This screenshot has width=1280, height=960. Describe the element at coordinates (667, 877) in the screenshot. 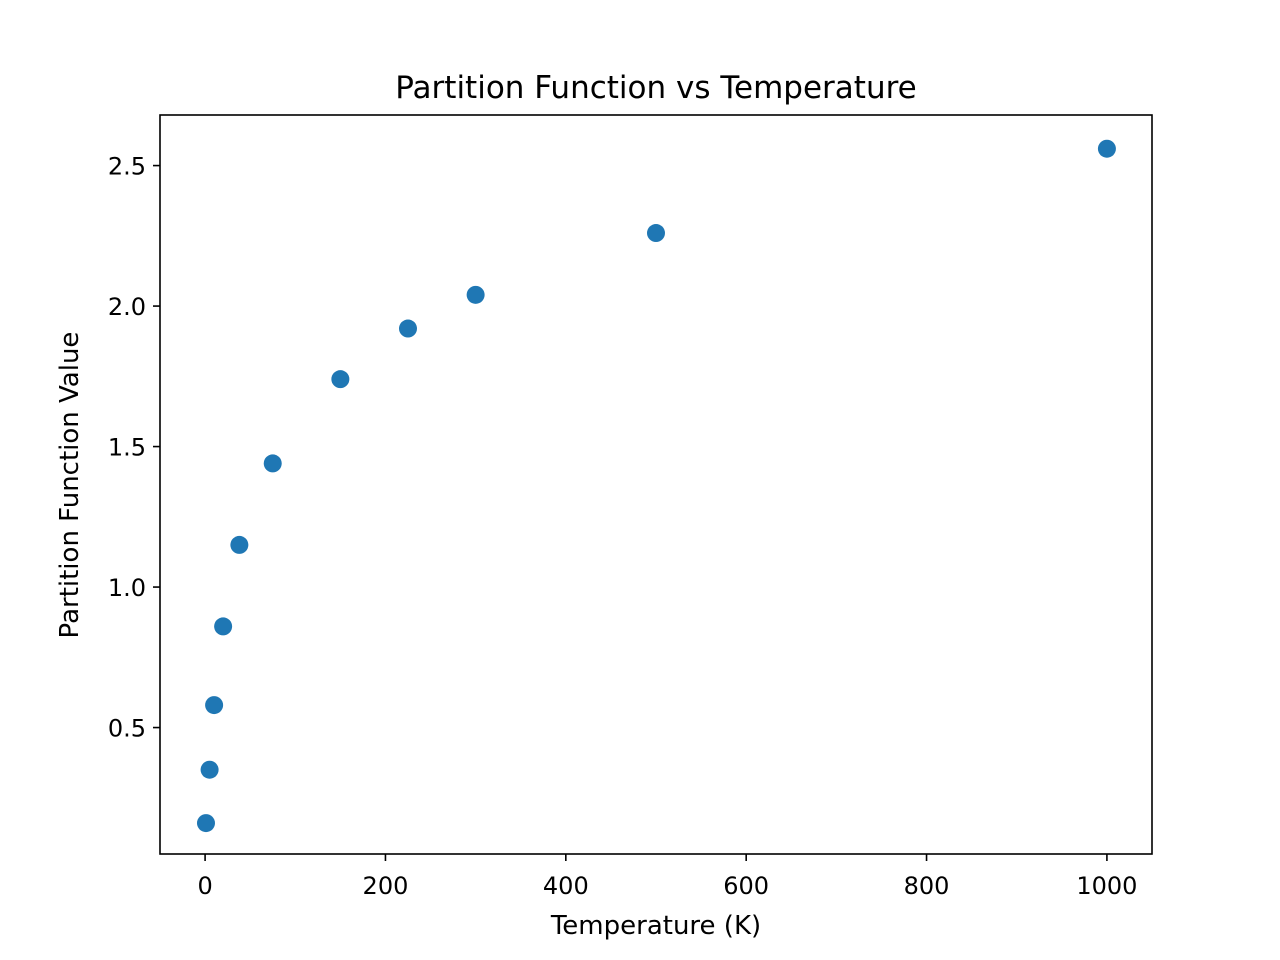

I see `x-axis-ticks: 0 200 400 600 800 1000` at that location.